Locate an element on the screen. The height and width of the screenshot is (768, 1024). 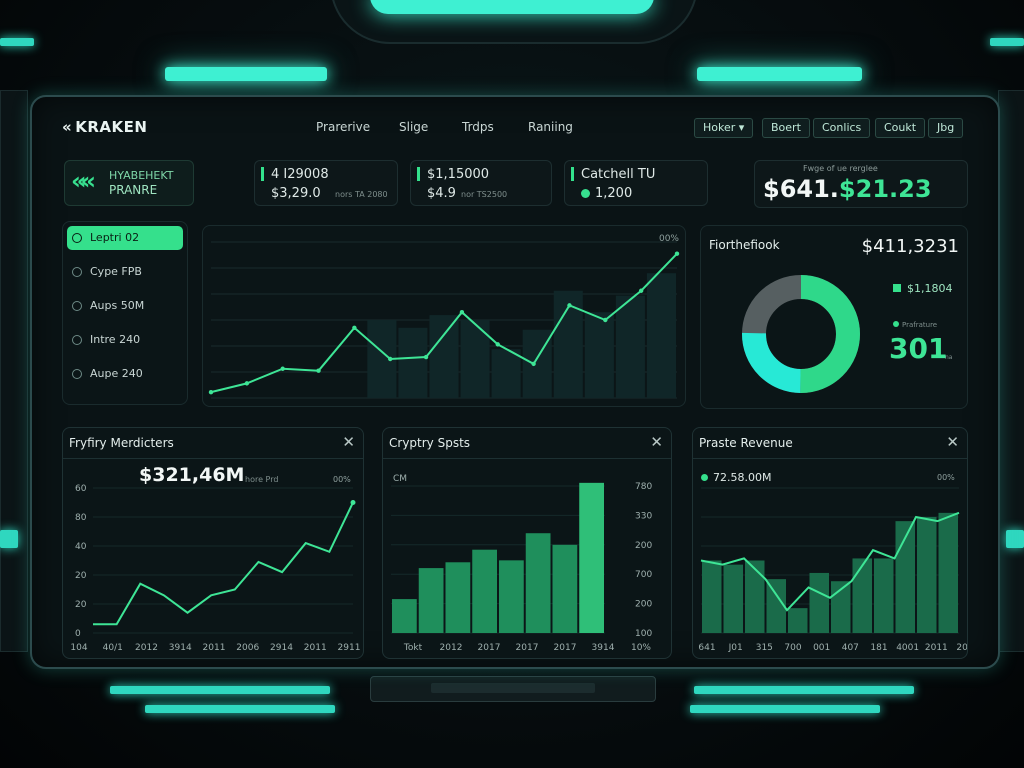
radio-icon is located at coordinates (77, 340).